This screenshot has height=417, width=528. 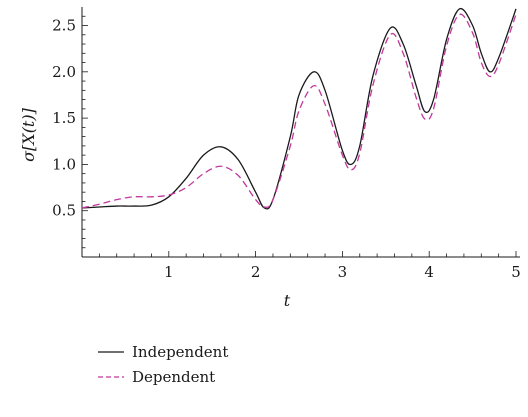 I want to click on x-tick-label: 1, so click(x=169, y=272).